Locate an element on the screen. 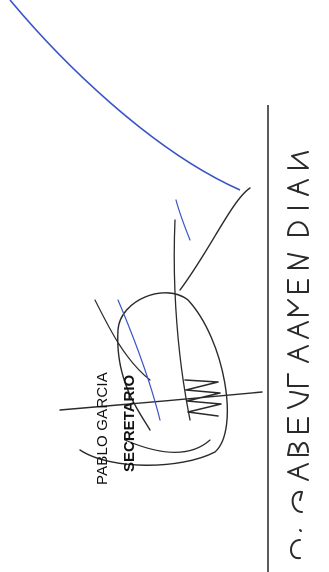 The height and width of the screenshot is (572, 329). handwritten-name is located at coordinates (298, 355).